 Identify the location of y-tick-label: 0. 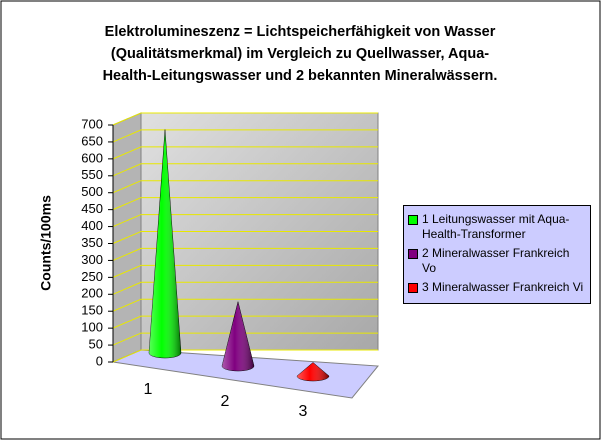
(99, 360).